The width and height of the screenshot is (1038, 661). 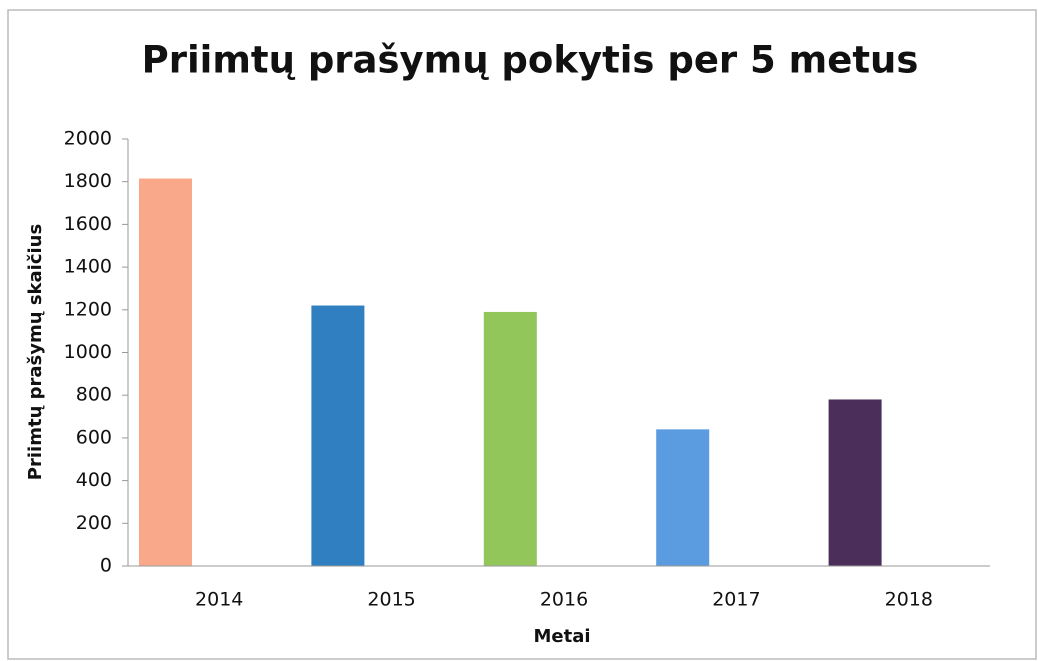 I want to click on x-axis-label: Metai, so click(x=561, y=636).